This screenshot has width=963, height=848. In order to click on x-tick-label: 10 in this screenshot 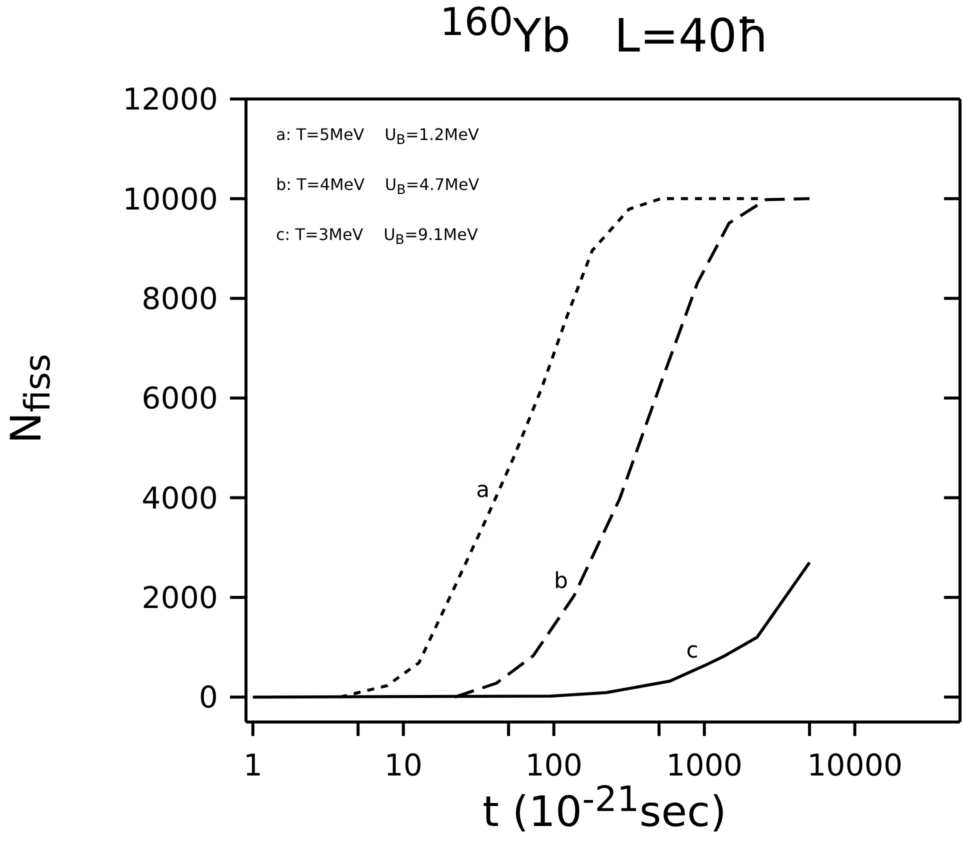, I will do `click(403, 766)`.